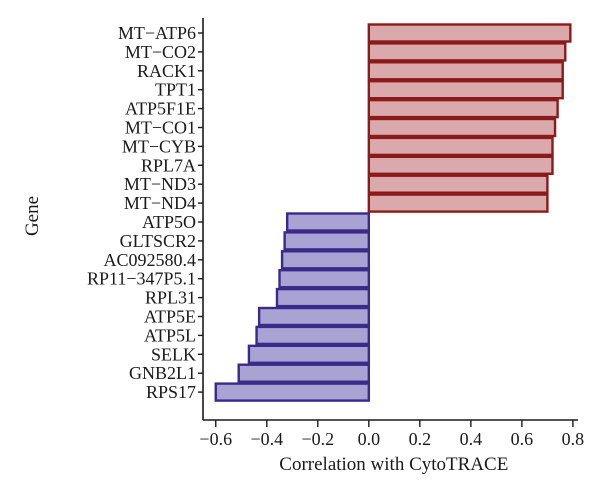  Describe the element at coordinates (158, 241) in the screenshot. I see `category-label: GLTSCR2` at that location.